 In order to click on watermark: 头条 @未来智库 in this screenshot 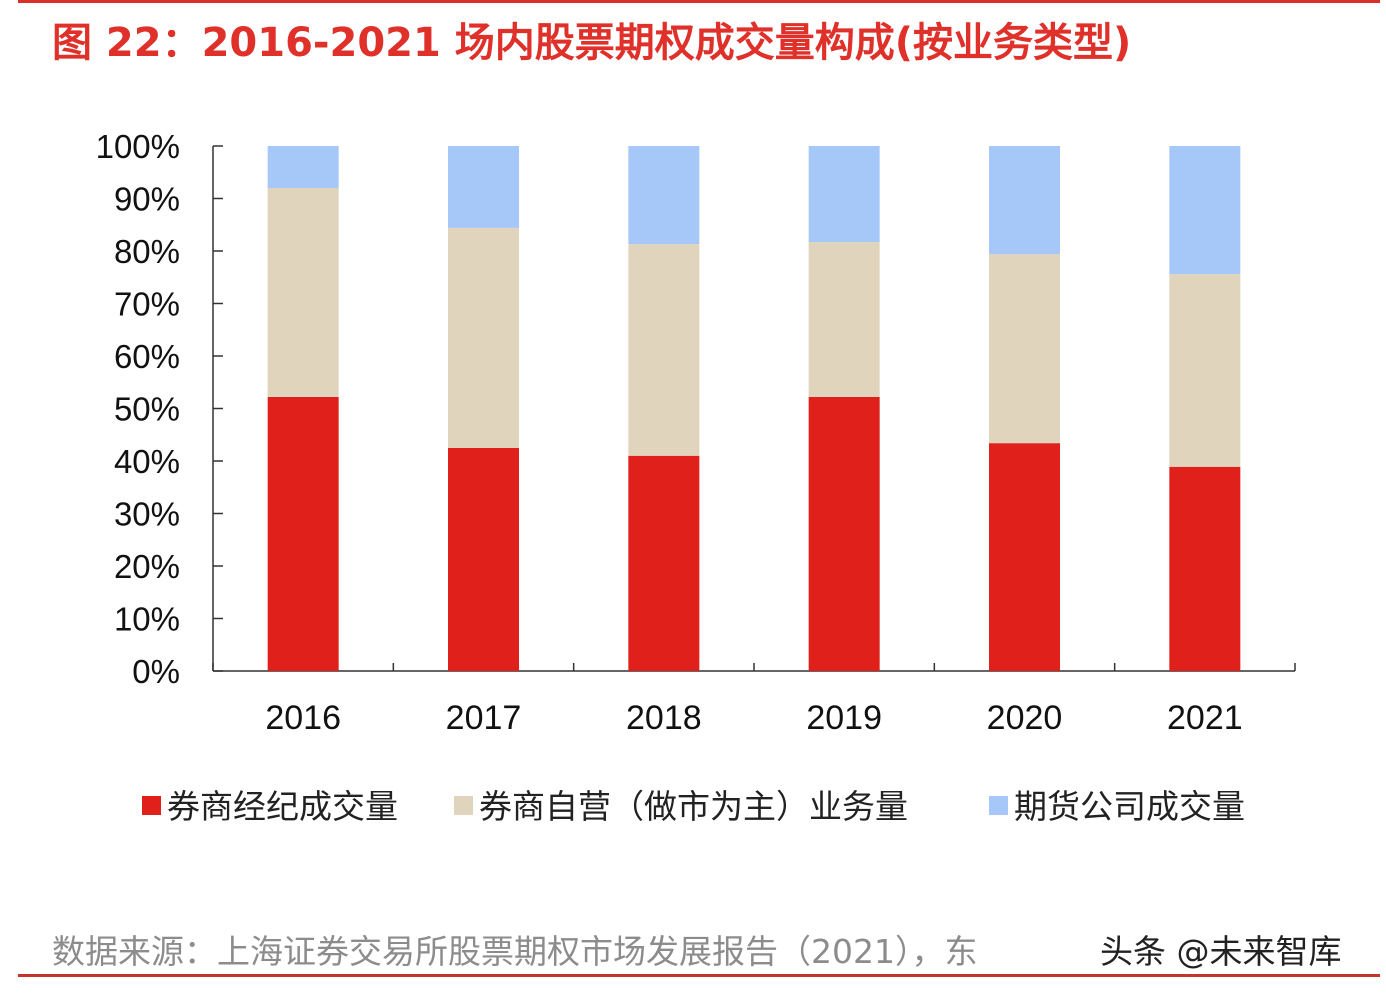, I will do `click(1221, 951)`.